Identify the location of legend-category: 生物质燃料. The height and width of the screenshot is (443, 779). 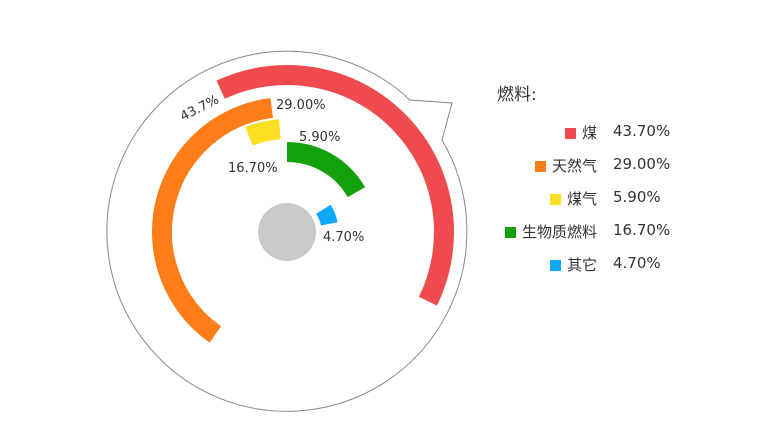
(559, 232).